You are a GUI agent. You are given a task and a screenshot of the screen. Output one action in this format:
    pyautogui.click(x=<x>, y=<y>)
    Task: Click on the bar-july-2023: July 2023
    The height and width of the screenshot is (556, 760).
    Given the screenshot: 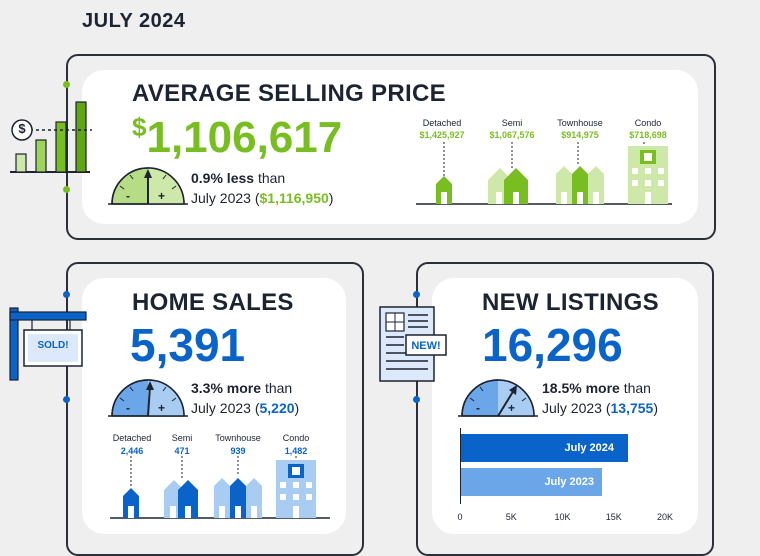 What is the action you would take?
    pyautogui.click(x=531, y=482)
    